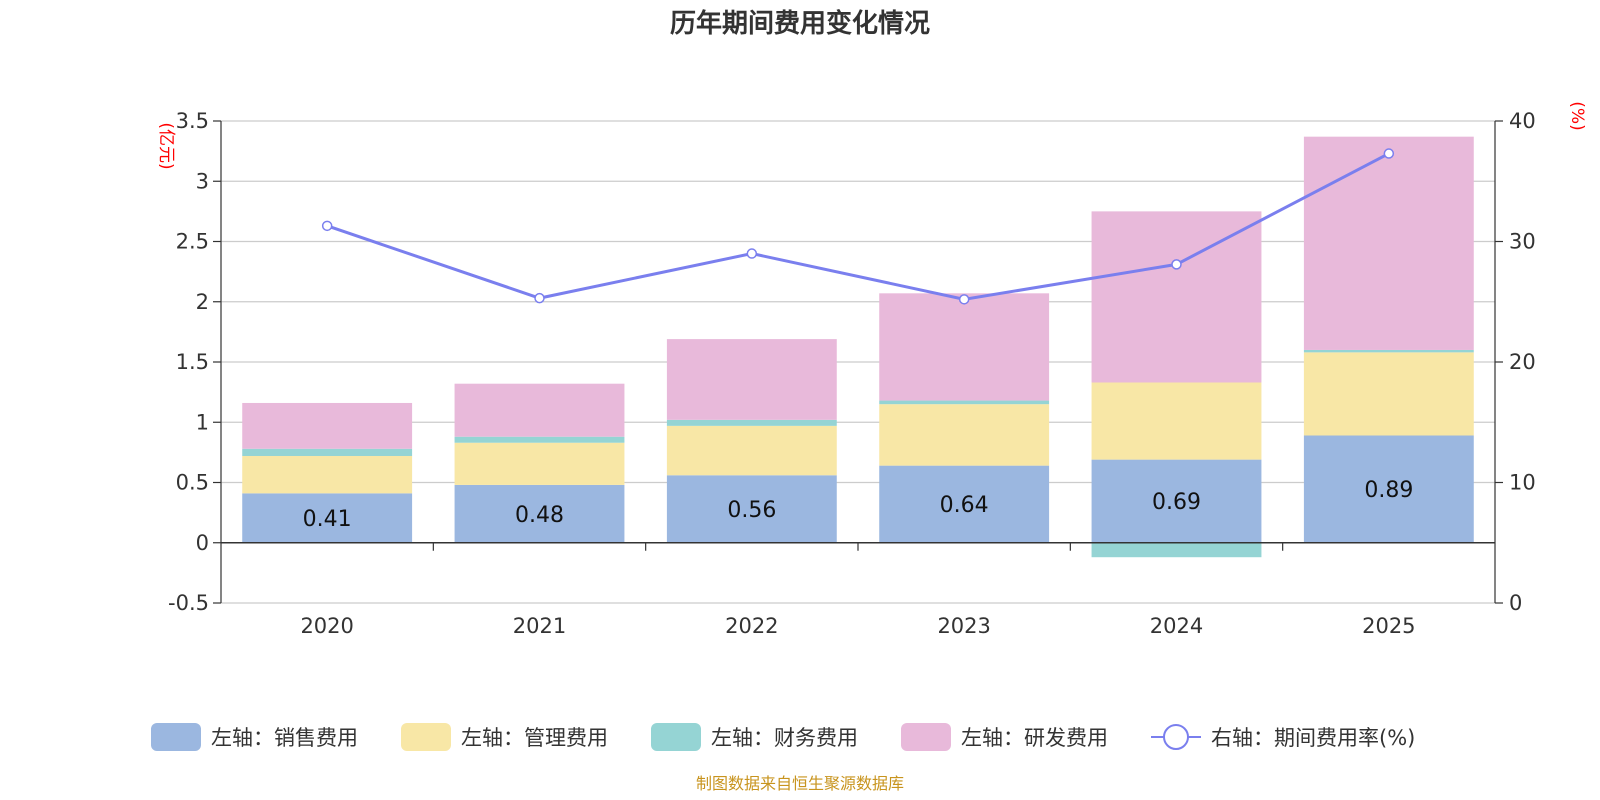 Image resolution: width=1600 pixels, height=800 pixels. Describe the element at coordinates (1577, 115) in the screenshot. I see `right-axis-unit: (%)` at that location.